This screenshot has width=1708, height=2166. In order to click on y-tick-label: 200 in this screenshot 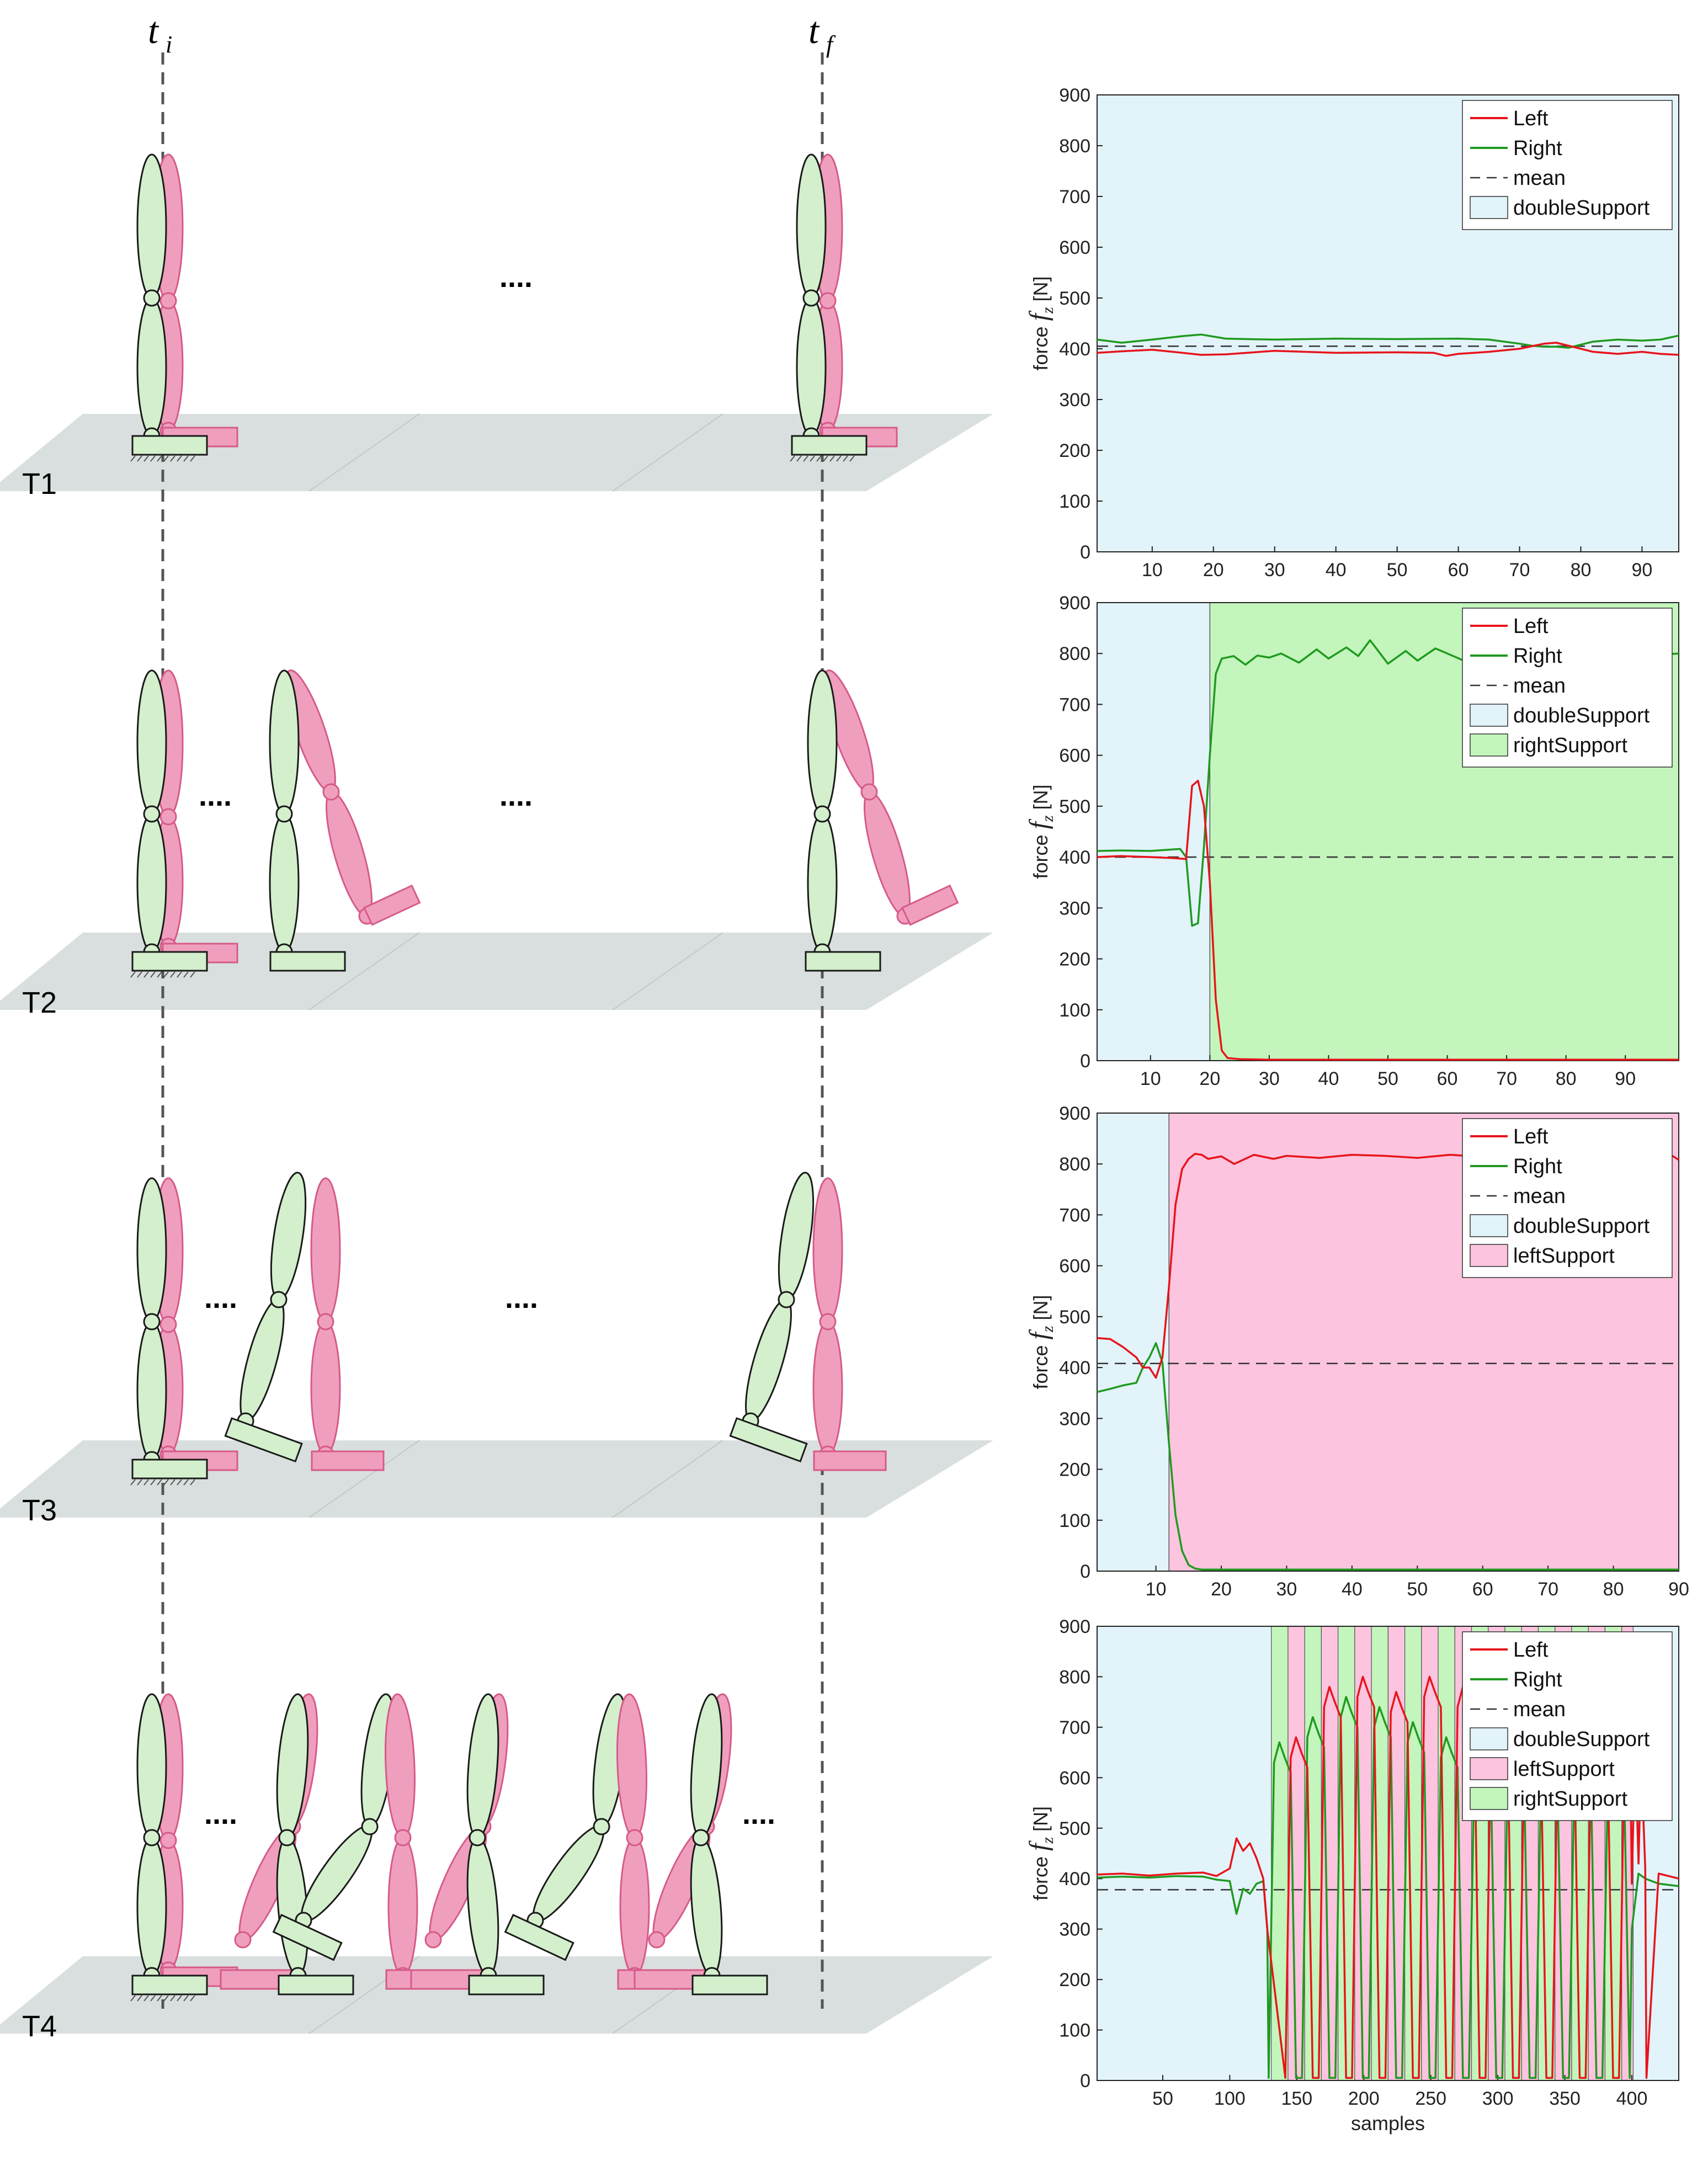, I will do `click(1074, 450)`.